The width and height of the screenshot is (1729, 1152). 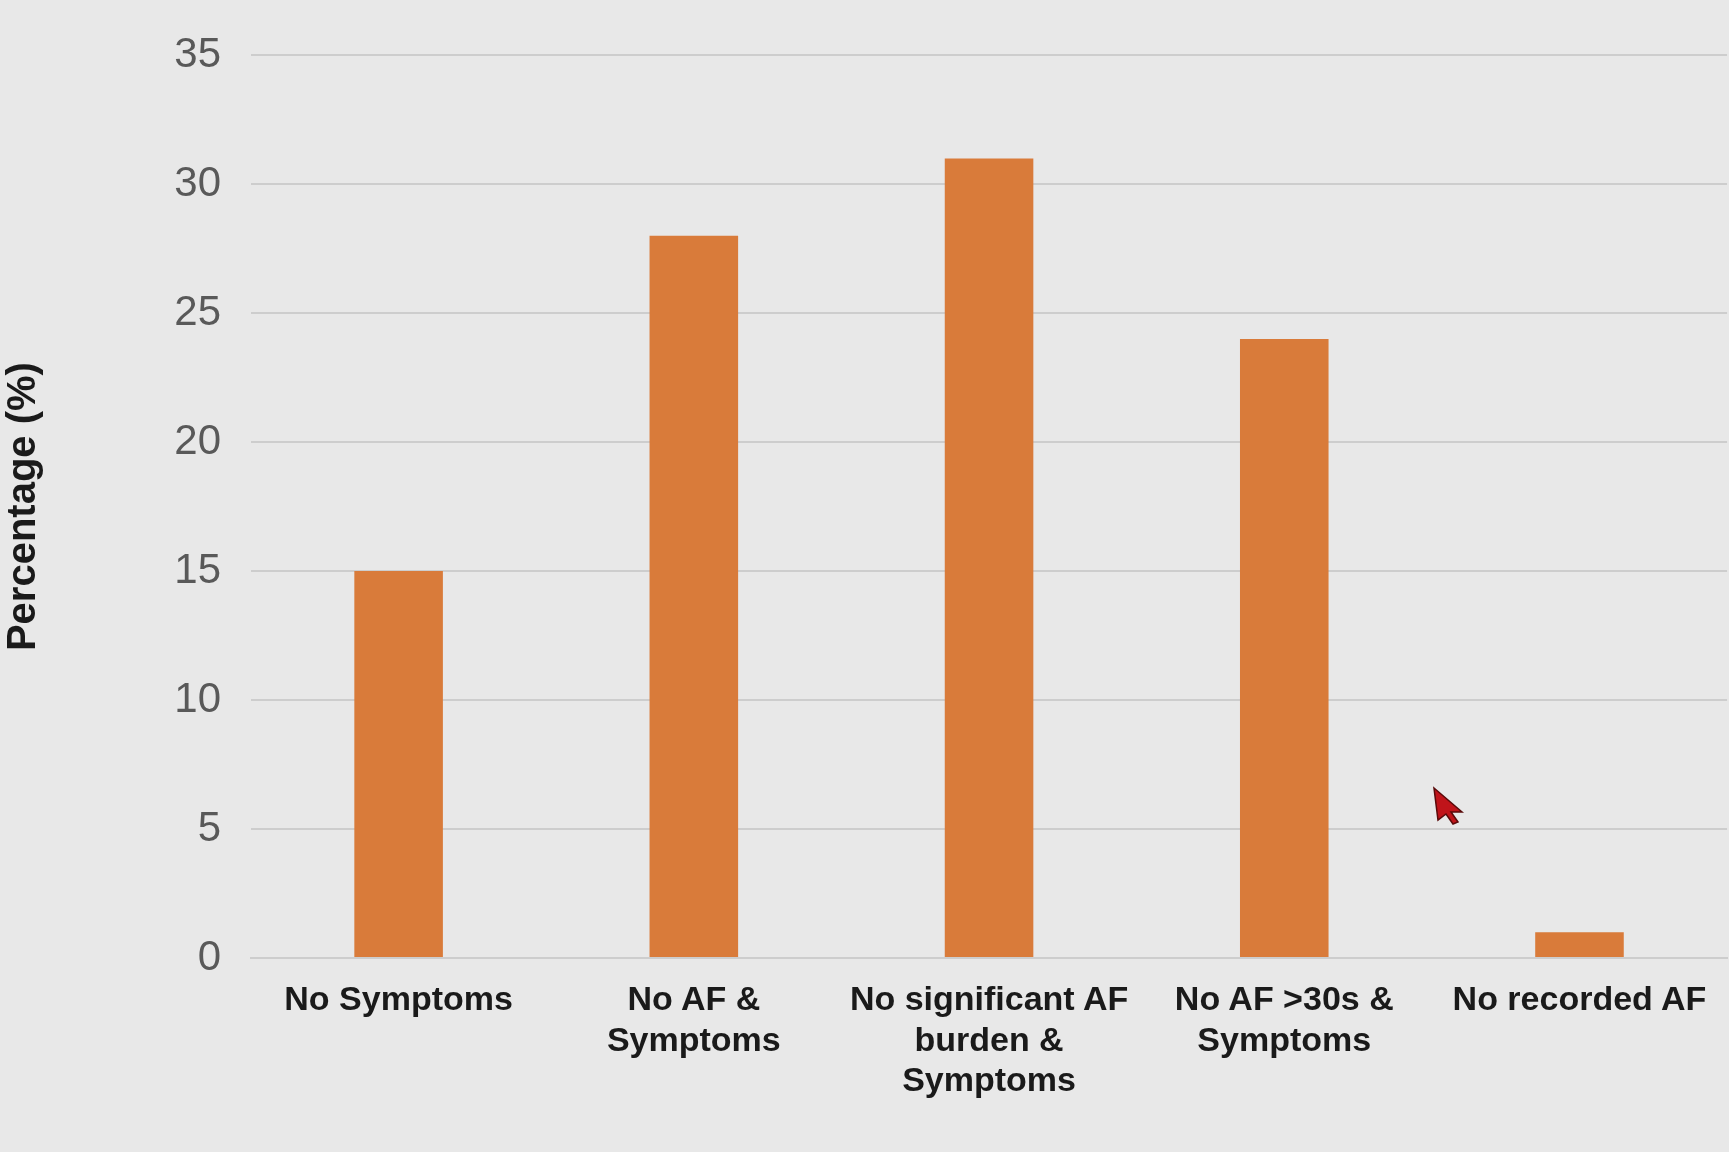 What do you see at coordinates (197, 568) in the screenshot?
I see `y-tick-label: 15` at bounding box center [197, 568].